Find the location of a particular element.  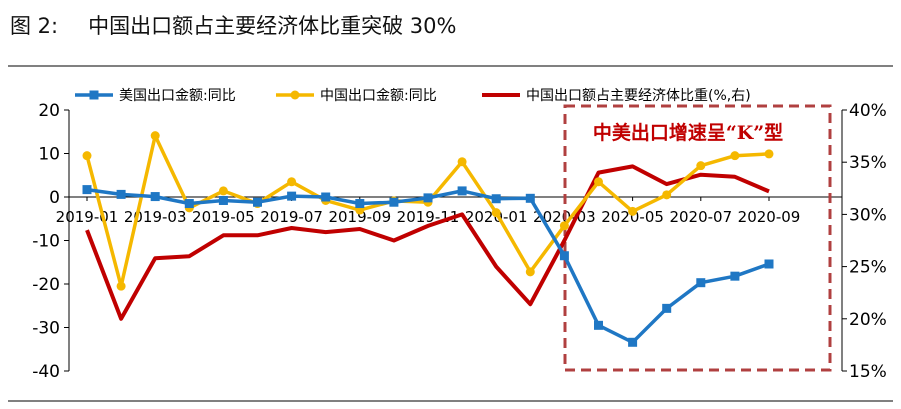

legend: 美国出口金额:同比 中国出口金额:同比 中国出口额占主要经济体比重(%,右) is located at coordinates (413, 96).